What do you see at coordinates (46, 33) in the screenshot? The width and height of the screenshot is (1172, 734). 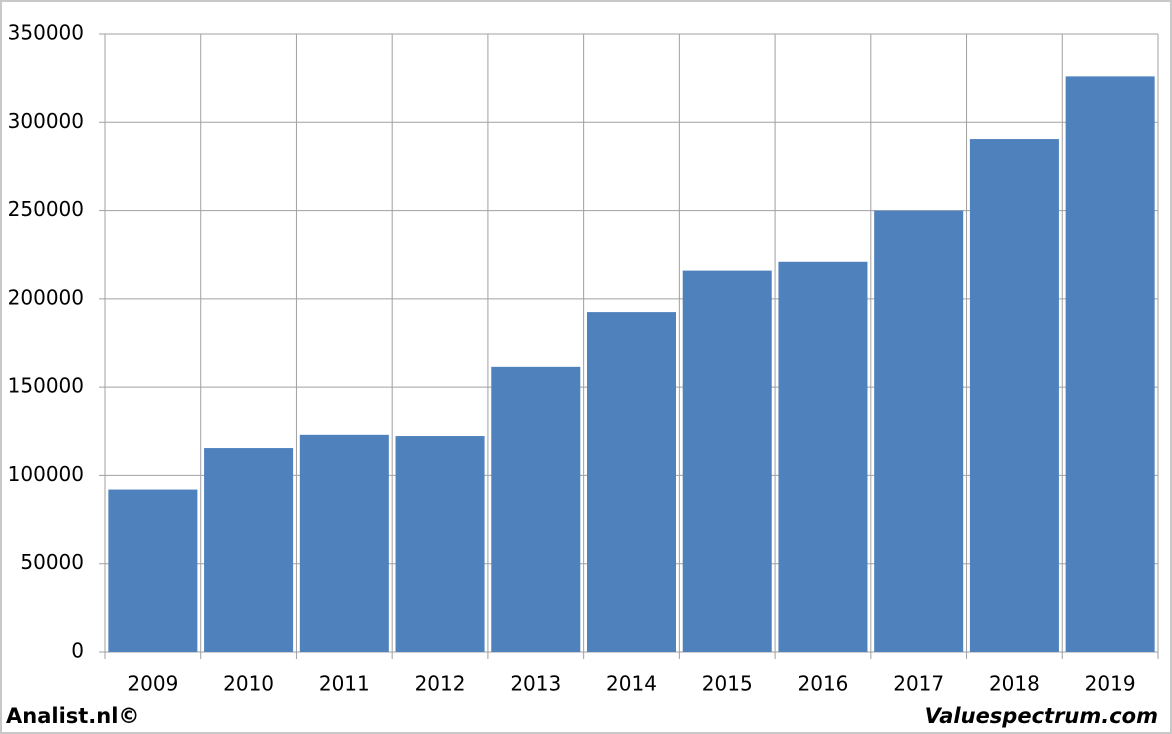 I see `y-tick-label: 350000` at bounding box center [46, 33].